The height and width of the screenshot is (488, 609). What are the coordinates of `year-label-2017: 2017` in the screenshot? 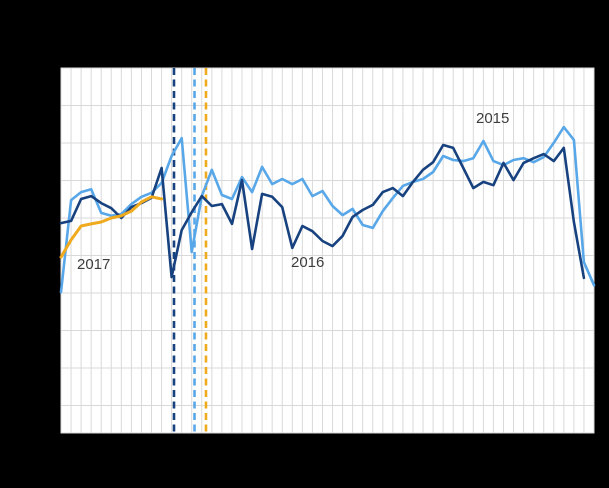 It's located at (94, 264).